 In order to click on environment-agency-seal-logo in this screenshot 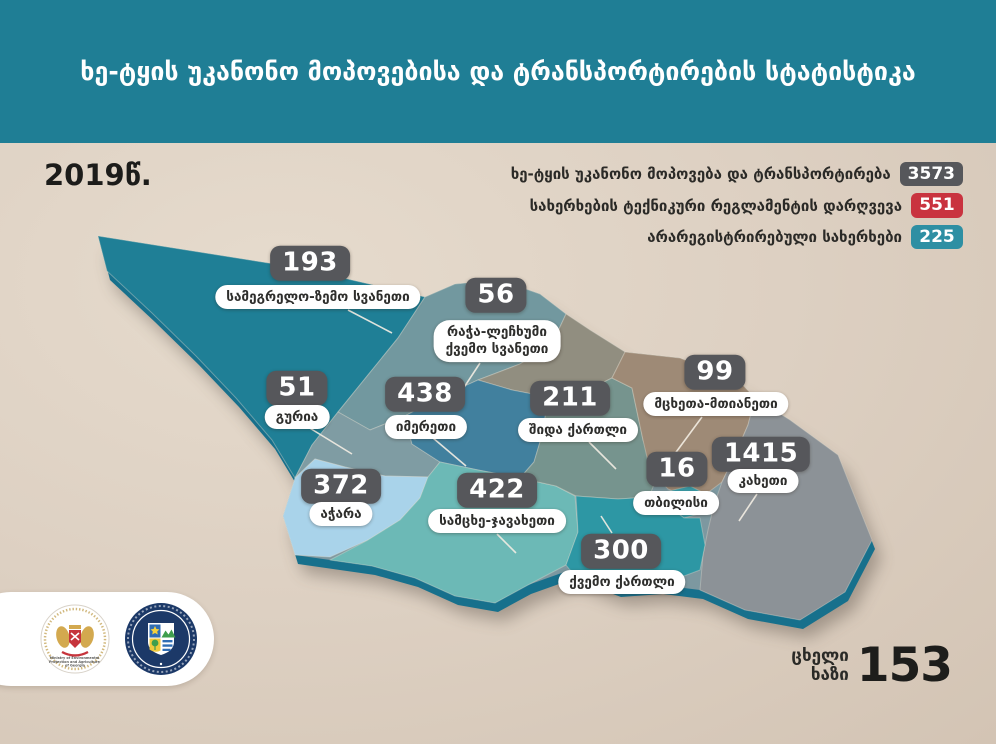, I will do `click(161, 639)`.